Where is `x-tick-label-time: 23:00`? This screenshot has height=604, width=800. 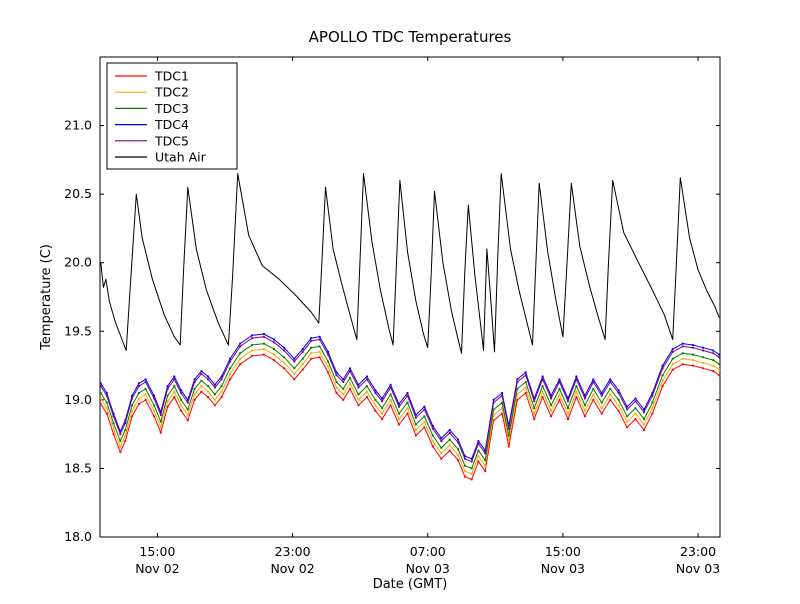 x-tick-label-time: 23:00 is located at coordinates (698, 551).